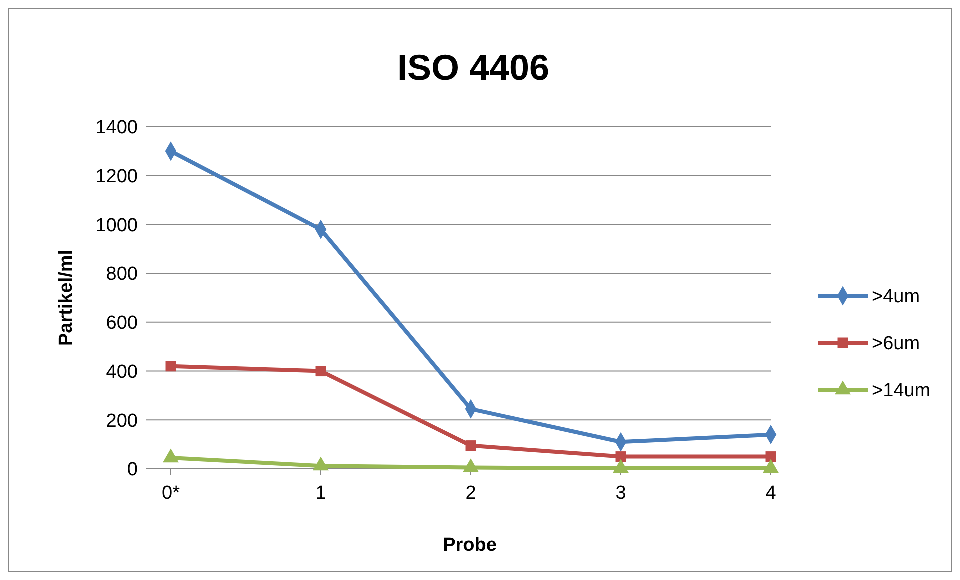 The image size is (960, 580). Describe the element at coordinates (171, 493) in the screenshot. I see `x-tick-label: 0*` at that location.